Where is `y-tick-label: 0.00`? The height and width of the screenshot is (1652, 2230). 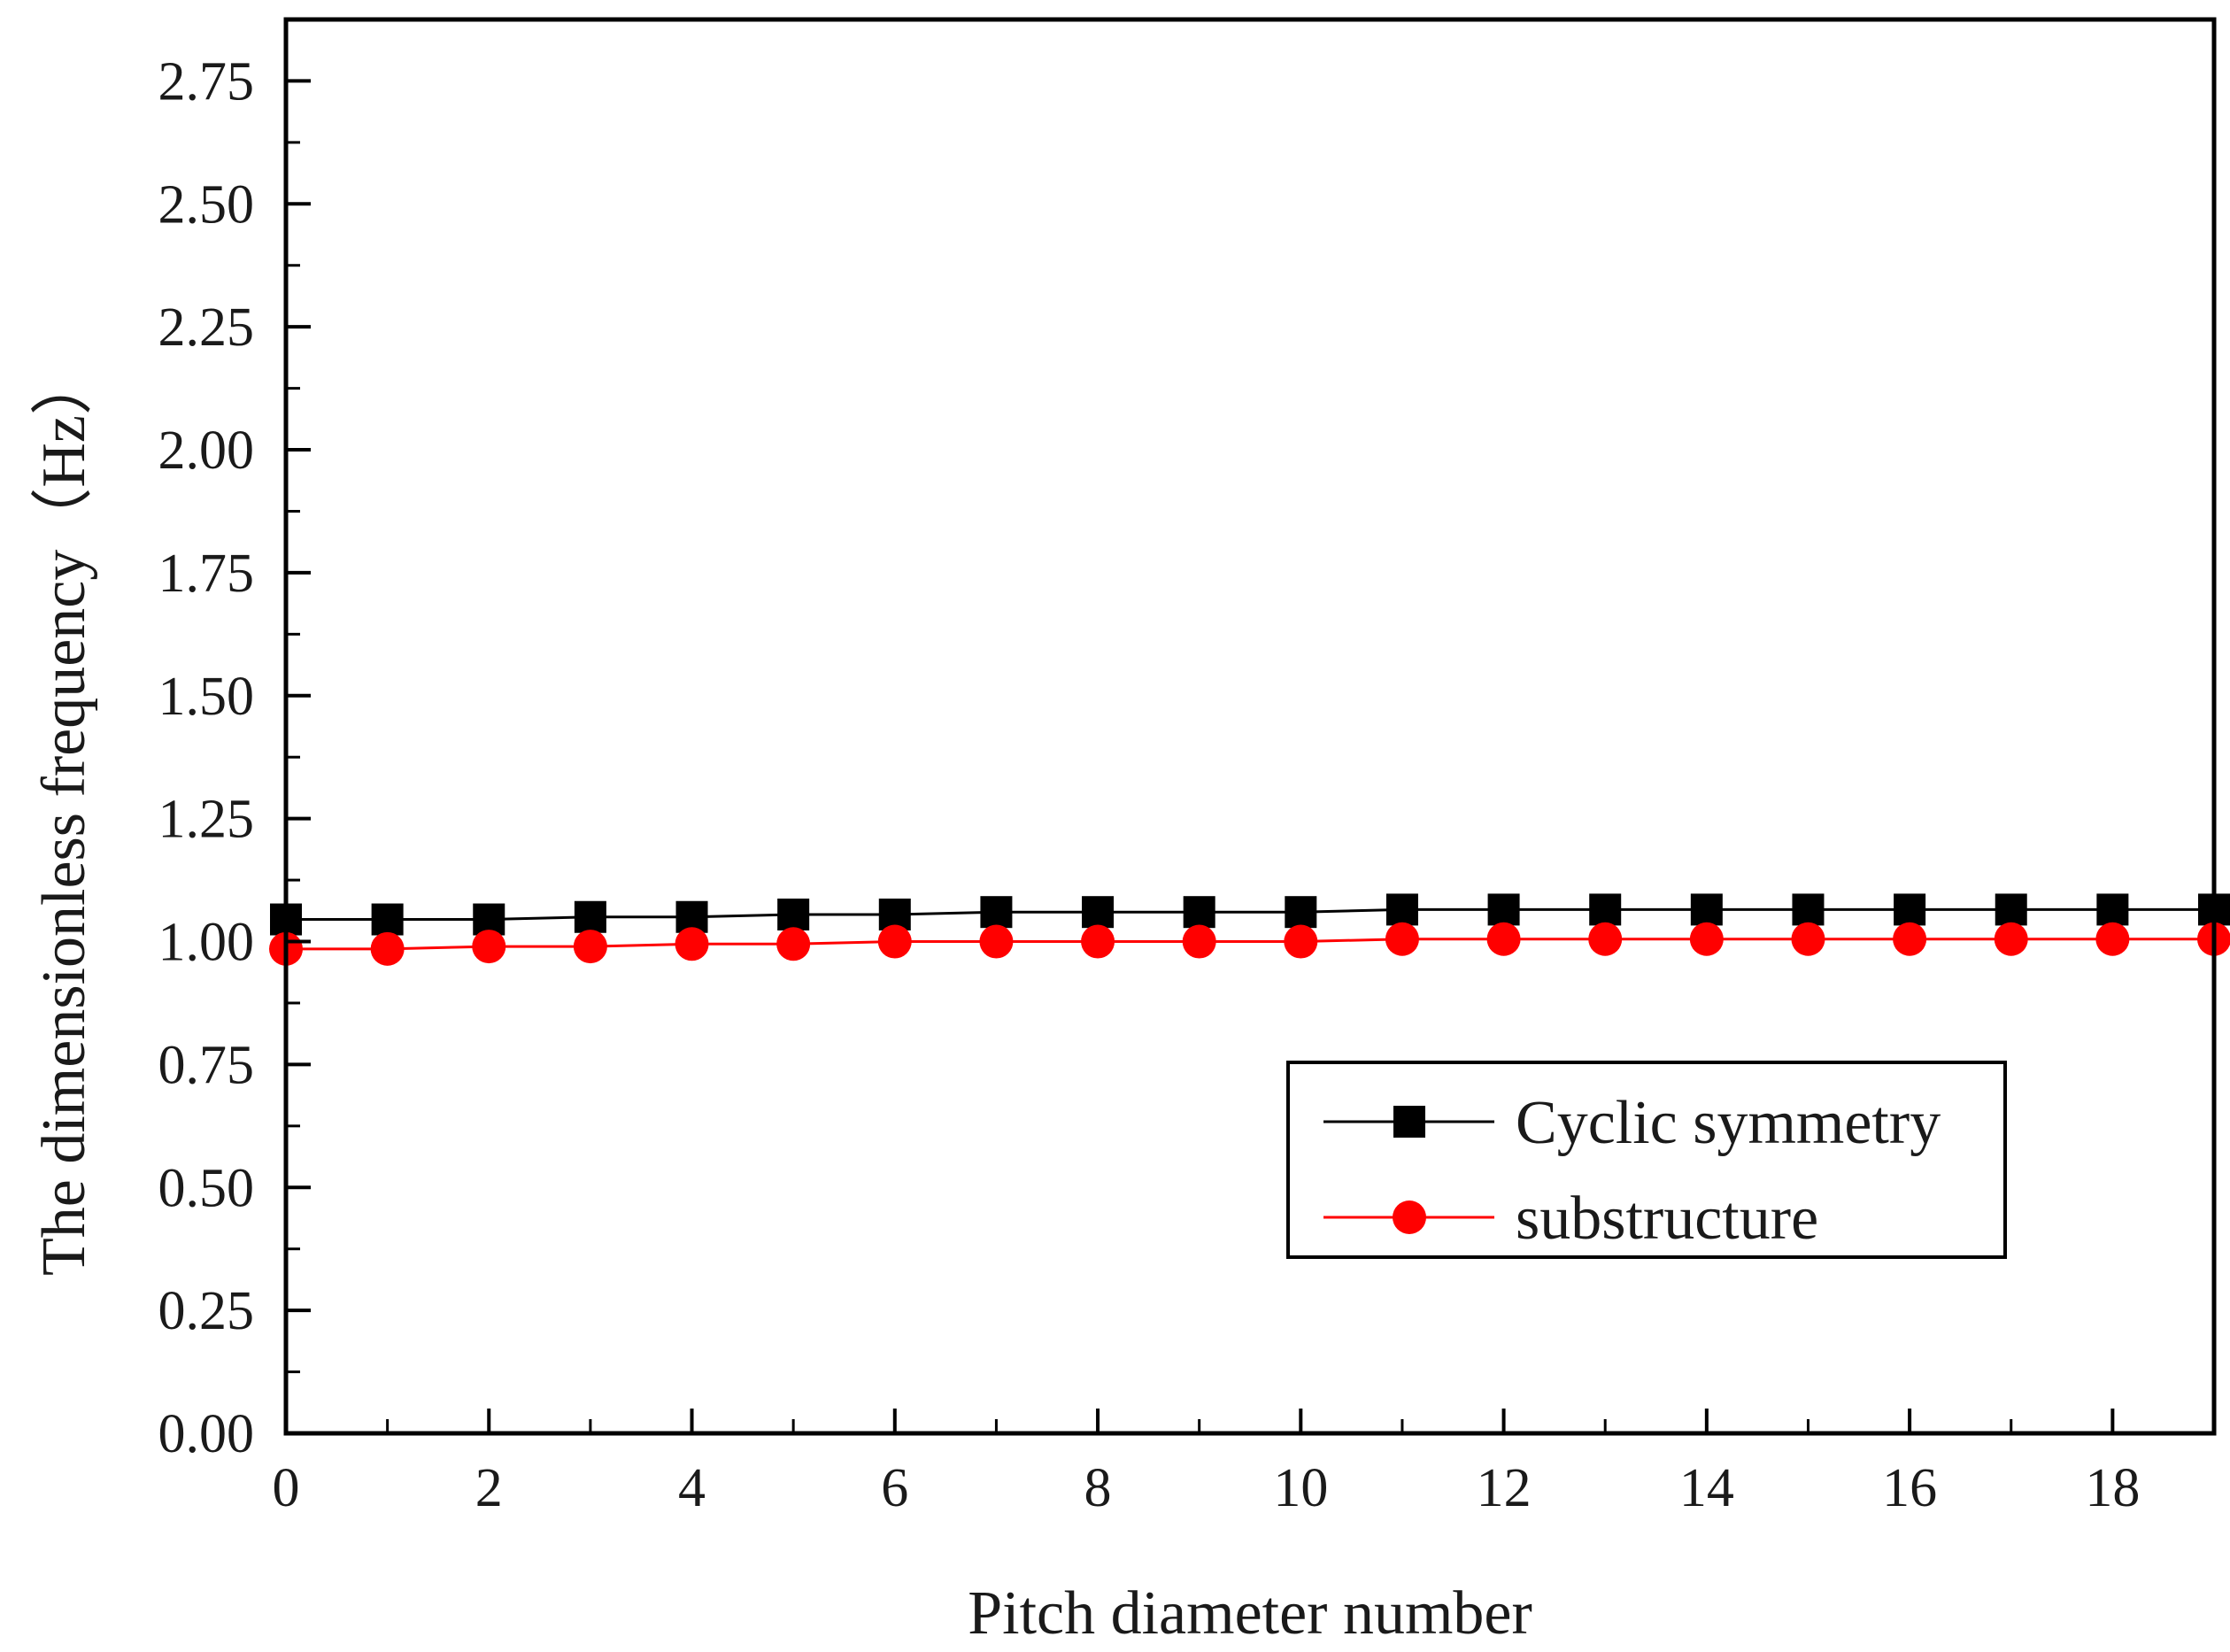 y-tick-label: 0.00 is located at coordinates (206, 1434).